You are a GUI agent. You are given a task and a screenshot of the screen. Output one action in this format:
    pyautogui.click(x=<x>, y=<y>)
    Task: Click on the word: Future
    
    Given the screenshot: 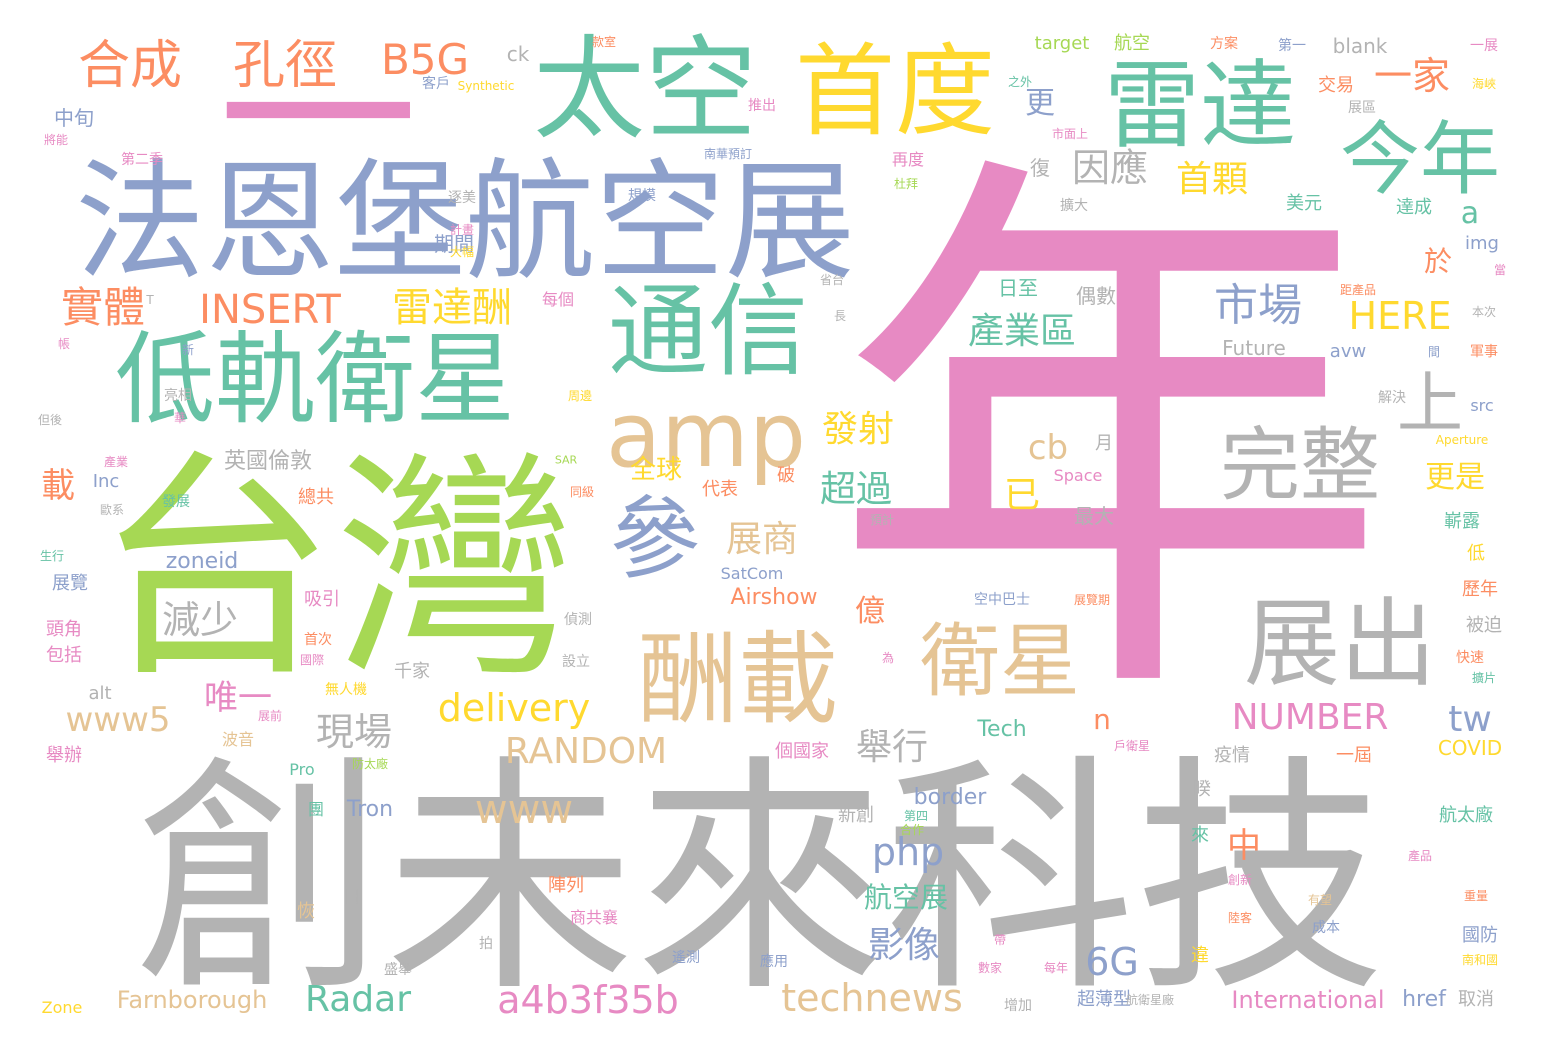 What is the action you would take?
    pyautogui.click(x=1254, y=348)
    